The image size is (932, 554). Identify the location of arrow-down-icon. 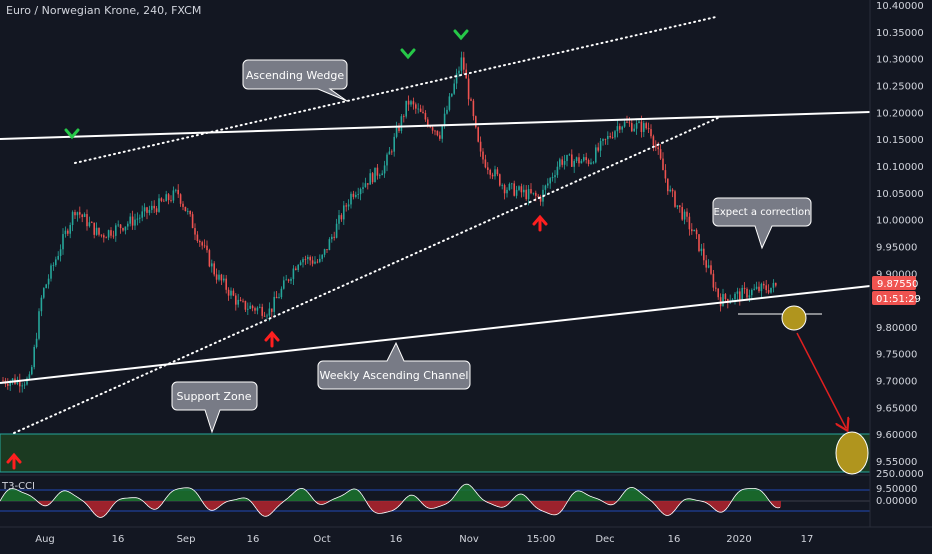
(408, 54).